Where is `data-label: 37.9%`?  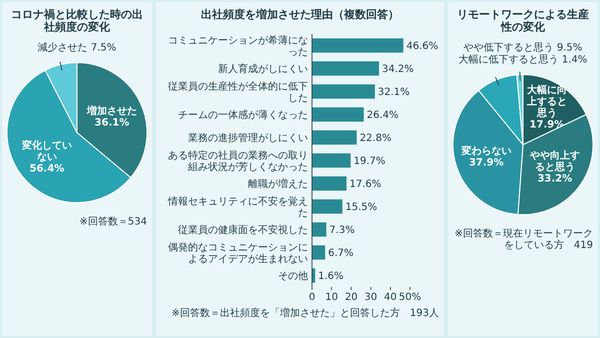
data-label: 37.9% is located at coordinates (486, 163).